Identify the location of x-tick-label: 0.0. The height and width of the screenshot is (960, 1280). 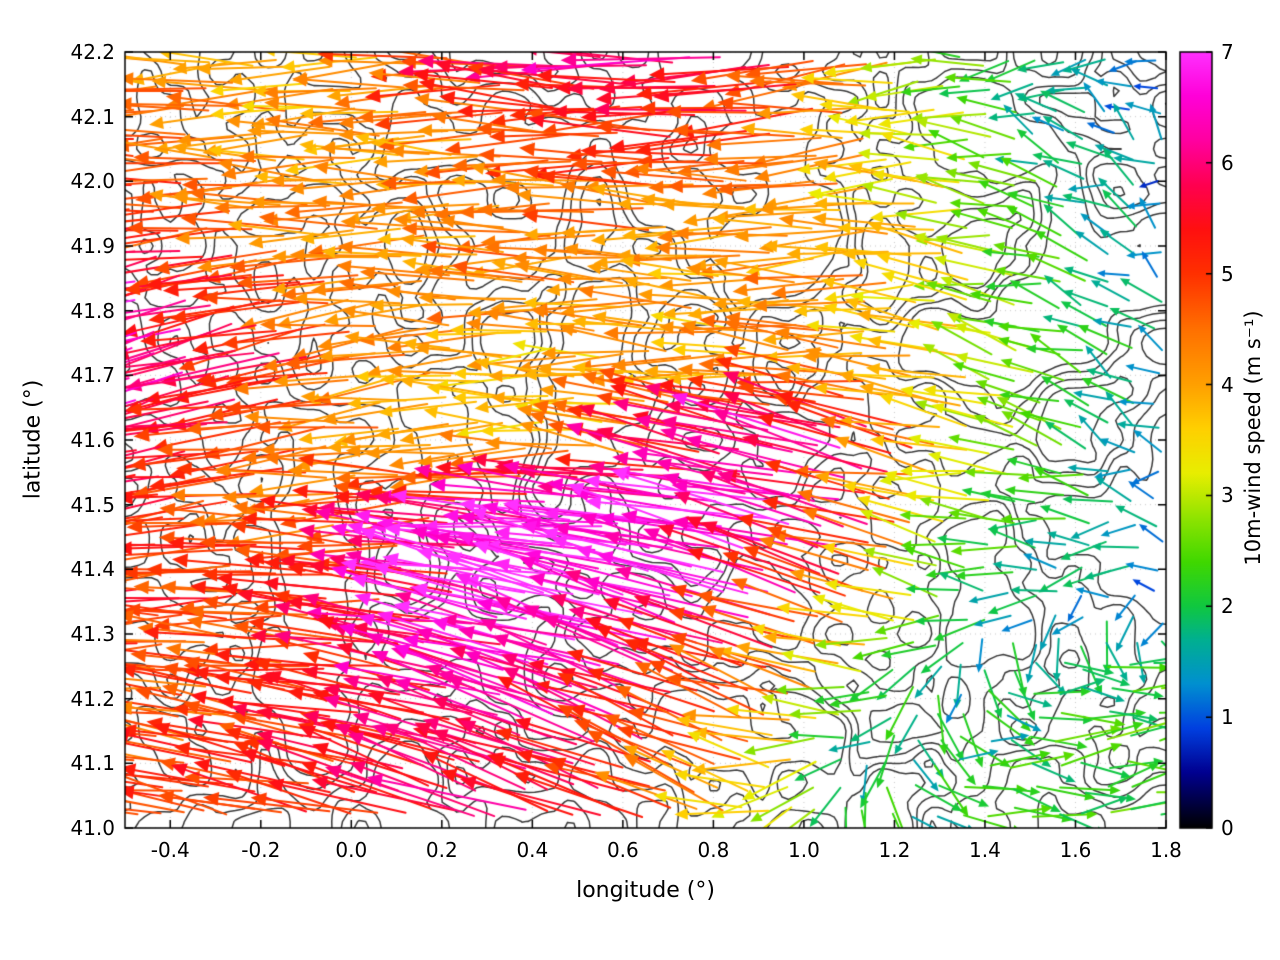
(351, 850).